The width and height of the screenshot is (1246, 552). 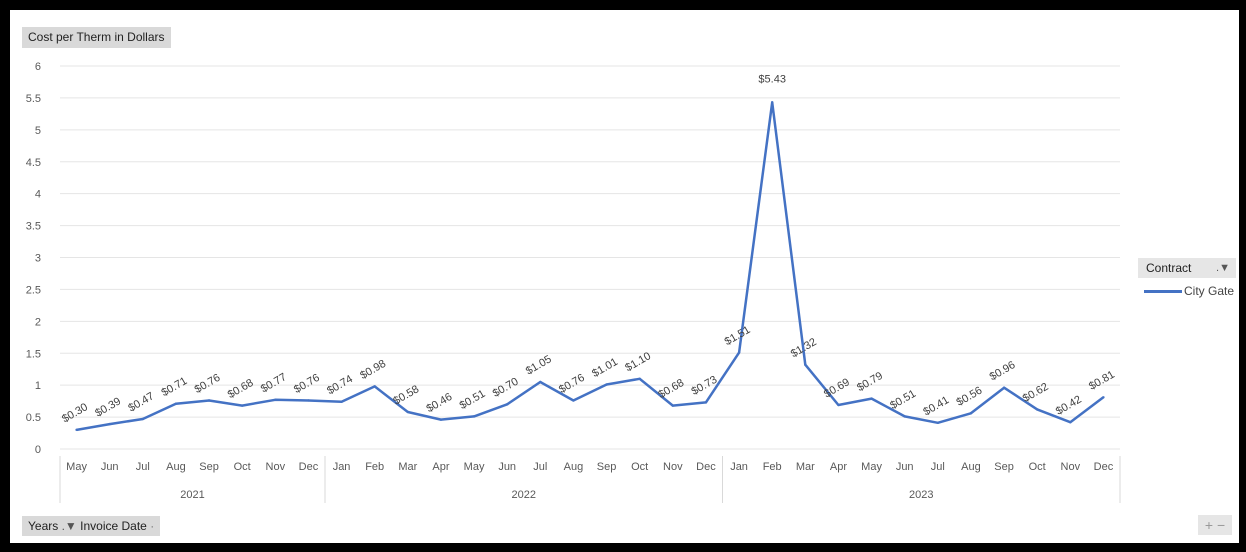 What do you see at coordinates (1169, 268) in the screenshot?
I see `legend-title: Contract` at bounding box center [1169, 268].